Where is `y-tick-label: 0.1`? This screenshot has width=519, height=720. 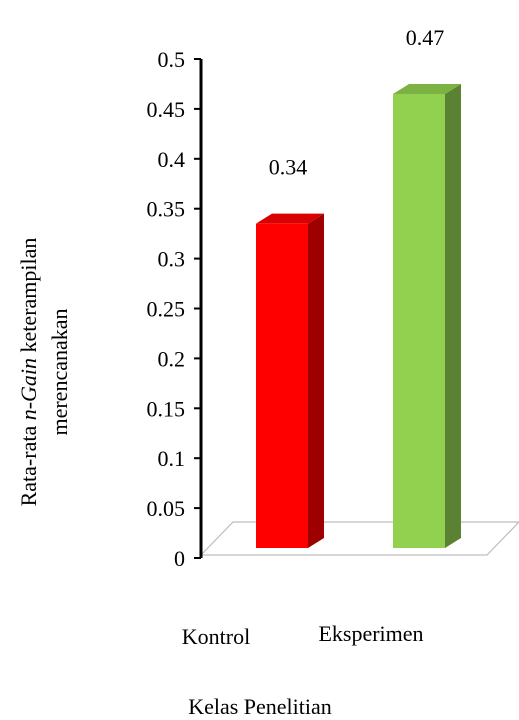 y-tick-label: 0.1 is located at coordinates (172, 458).